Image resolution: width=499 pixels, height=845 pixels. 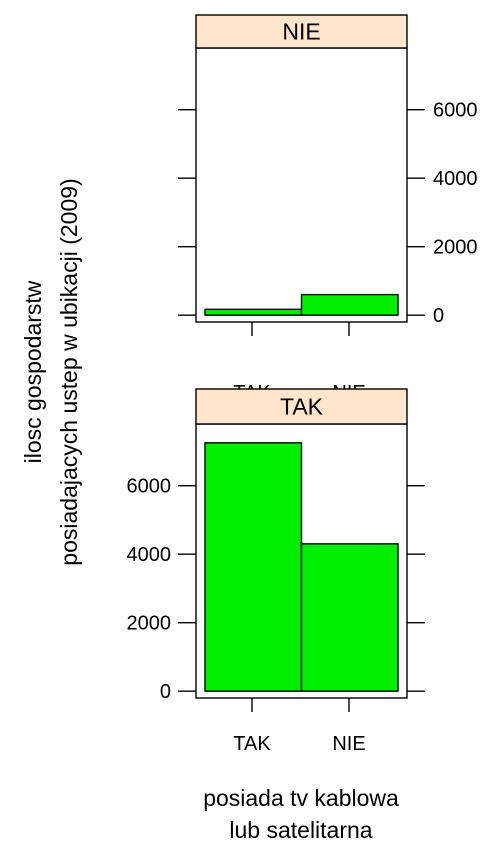 What do you see at coordinates (349, 617) in the screenshot?
I see `bar-tak-nie` at bounding box center [349, 617].